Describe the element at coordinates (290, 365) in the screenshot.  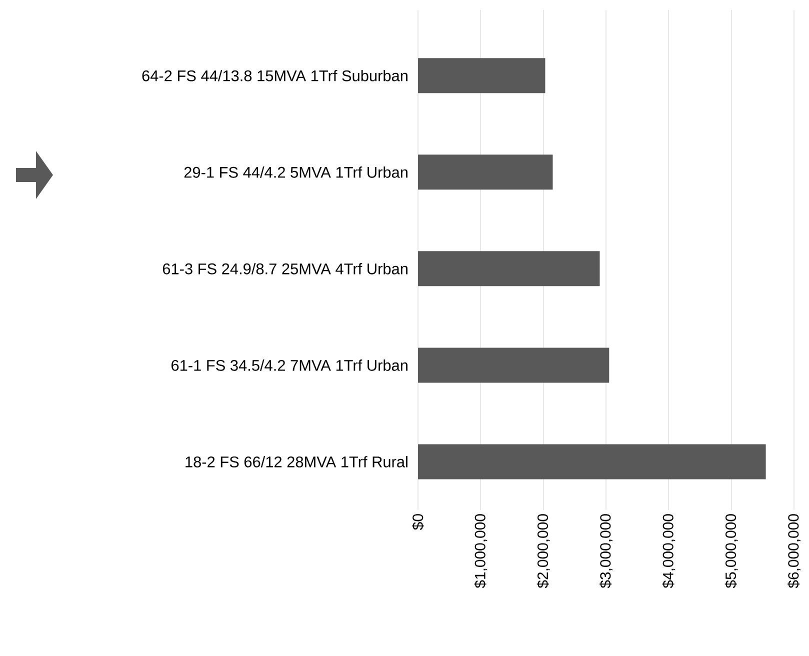
I see `y-tick-label: 61-1 FS 34.5/4.2 7MVA 1Trf Urban` at that location.